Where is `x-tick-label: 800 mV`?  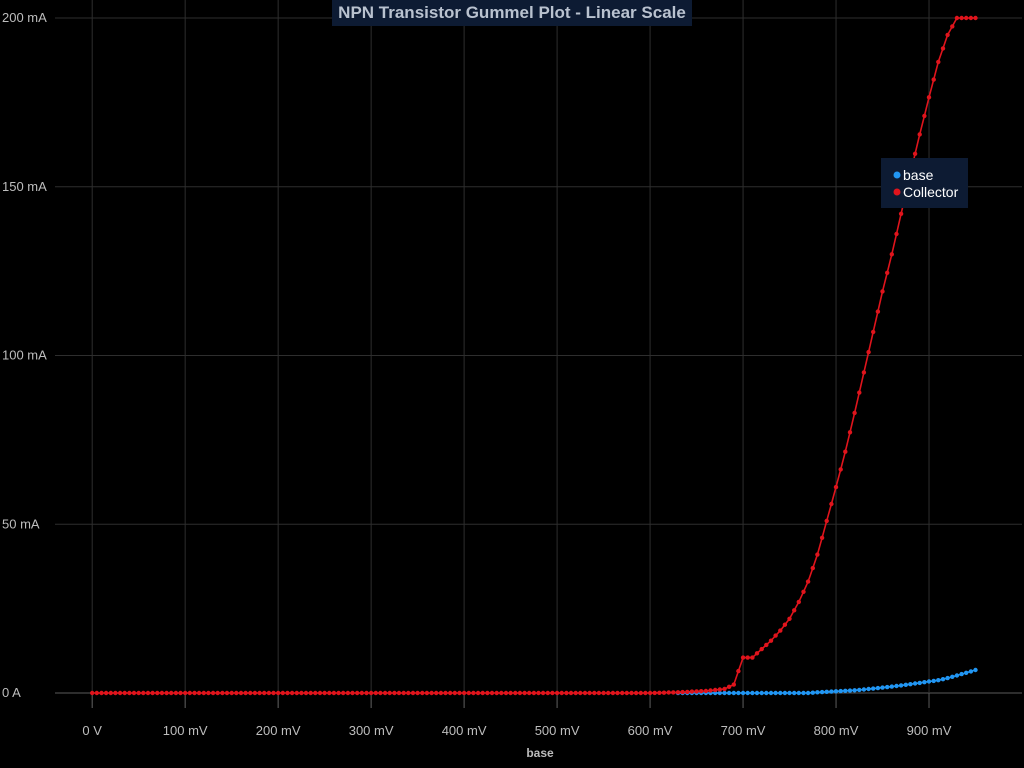 x-tick-label: 800 mV is located at coordinates (836, 730).